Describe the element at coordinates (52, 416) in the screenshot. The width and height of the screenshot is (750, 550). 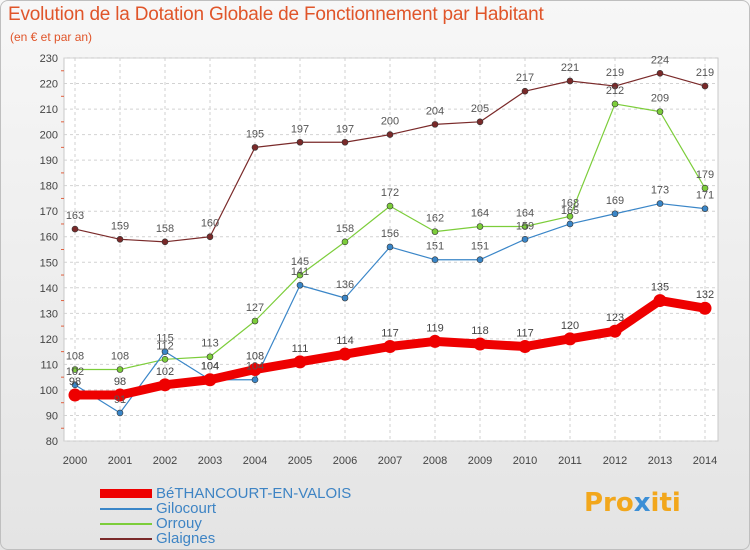
I see `y-tick-label: 90` at that location.